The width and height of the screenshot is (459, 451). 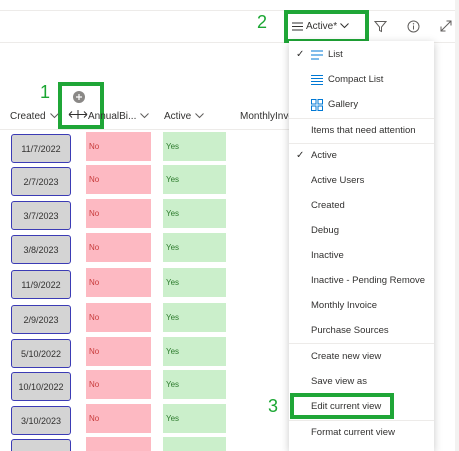 What do you see at coordinates (446, 26) in the screenshot?
I see `expand-icon` at bounding box center [446, 26].